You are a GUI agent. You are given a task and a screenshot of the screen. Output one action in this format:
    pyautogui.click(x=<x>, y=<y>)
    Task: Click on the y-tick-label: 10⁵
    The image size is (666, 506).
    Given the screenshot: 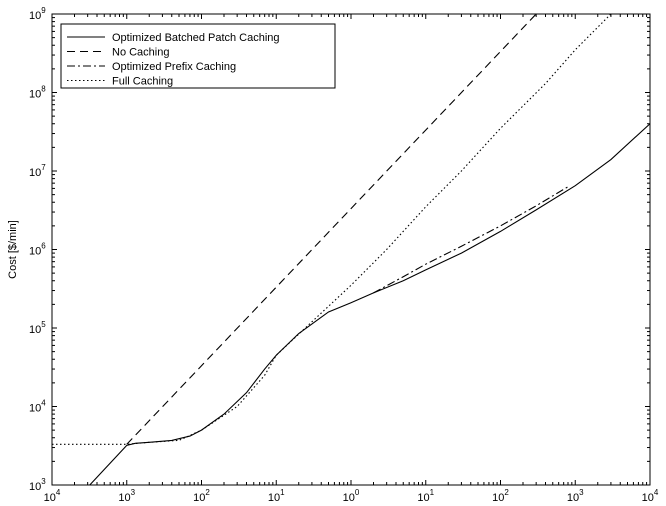 What is the action you would take?
    pyautogui.click(x=37, y=328)
    